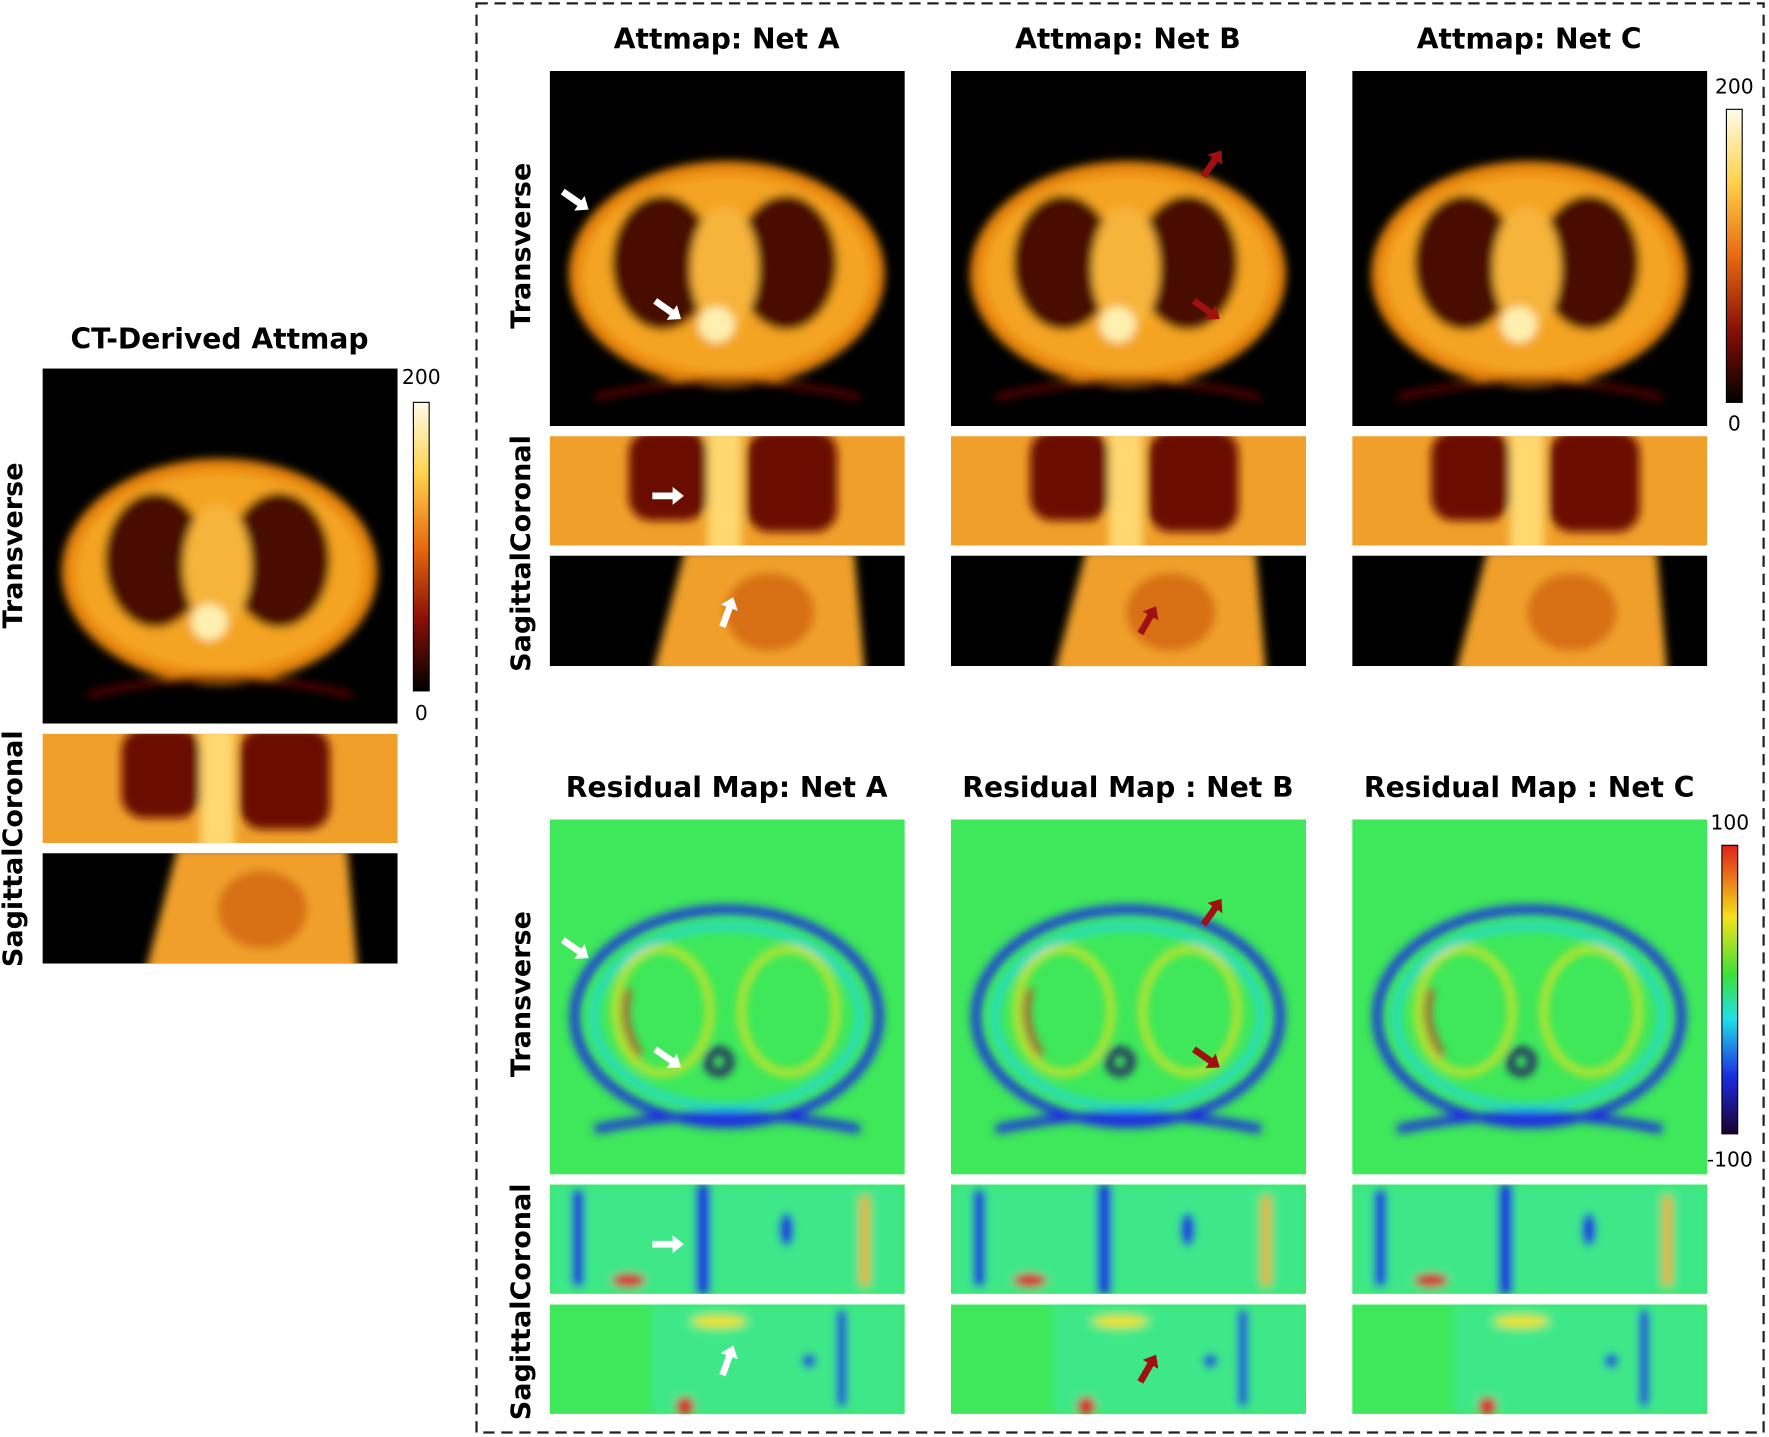 Image resolution: width=1769 pixels, height=1437 pixels. What do you see at coordinates (1729, 822) in the screenshot?
I see `colorbar-label: 100` at bounding box center [1729, 822].